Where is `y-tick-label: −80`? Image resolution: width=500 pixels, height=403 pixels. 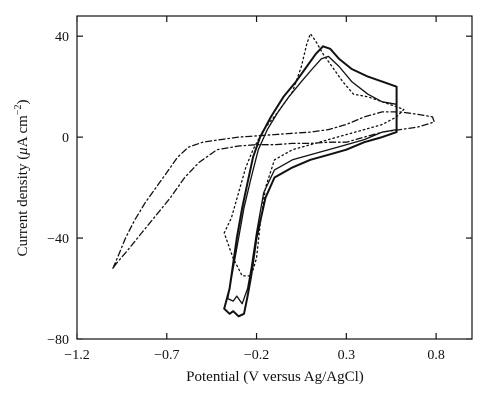 y-tick-label: −80 is located at coordinates (58, 340).